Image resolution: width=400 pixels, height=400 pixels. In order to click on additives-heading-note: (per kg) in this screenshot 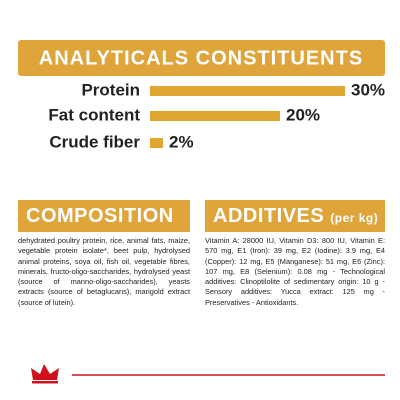, I will do `click(354, 218)`.